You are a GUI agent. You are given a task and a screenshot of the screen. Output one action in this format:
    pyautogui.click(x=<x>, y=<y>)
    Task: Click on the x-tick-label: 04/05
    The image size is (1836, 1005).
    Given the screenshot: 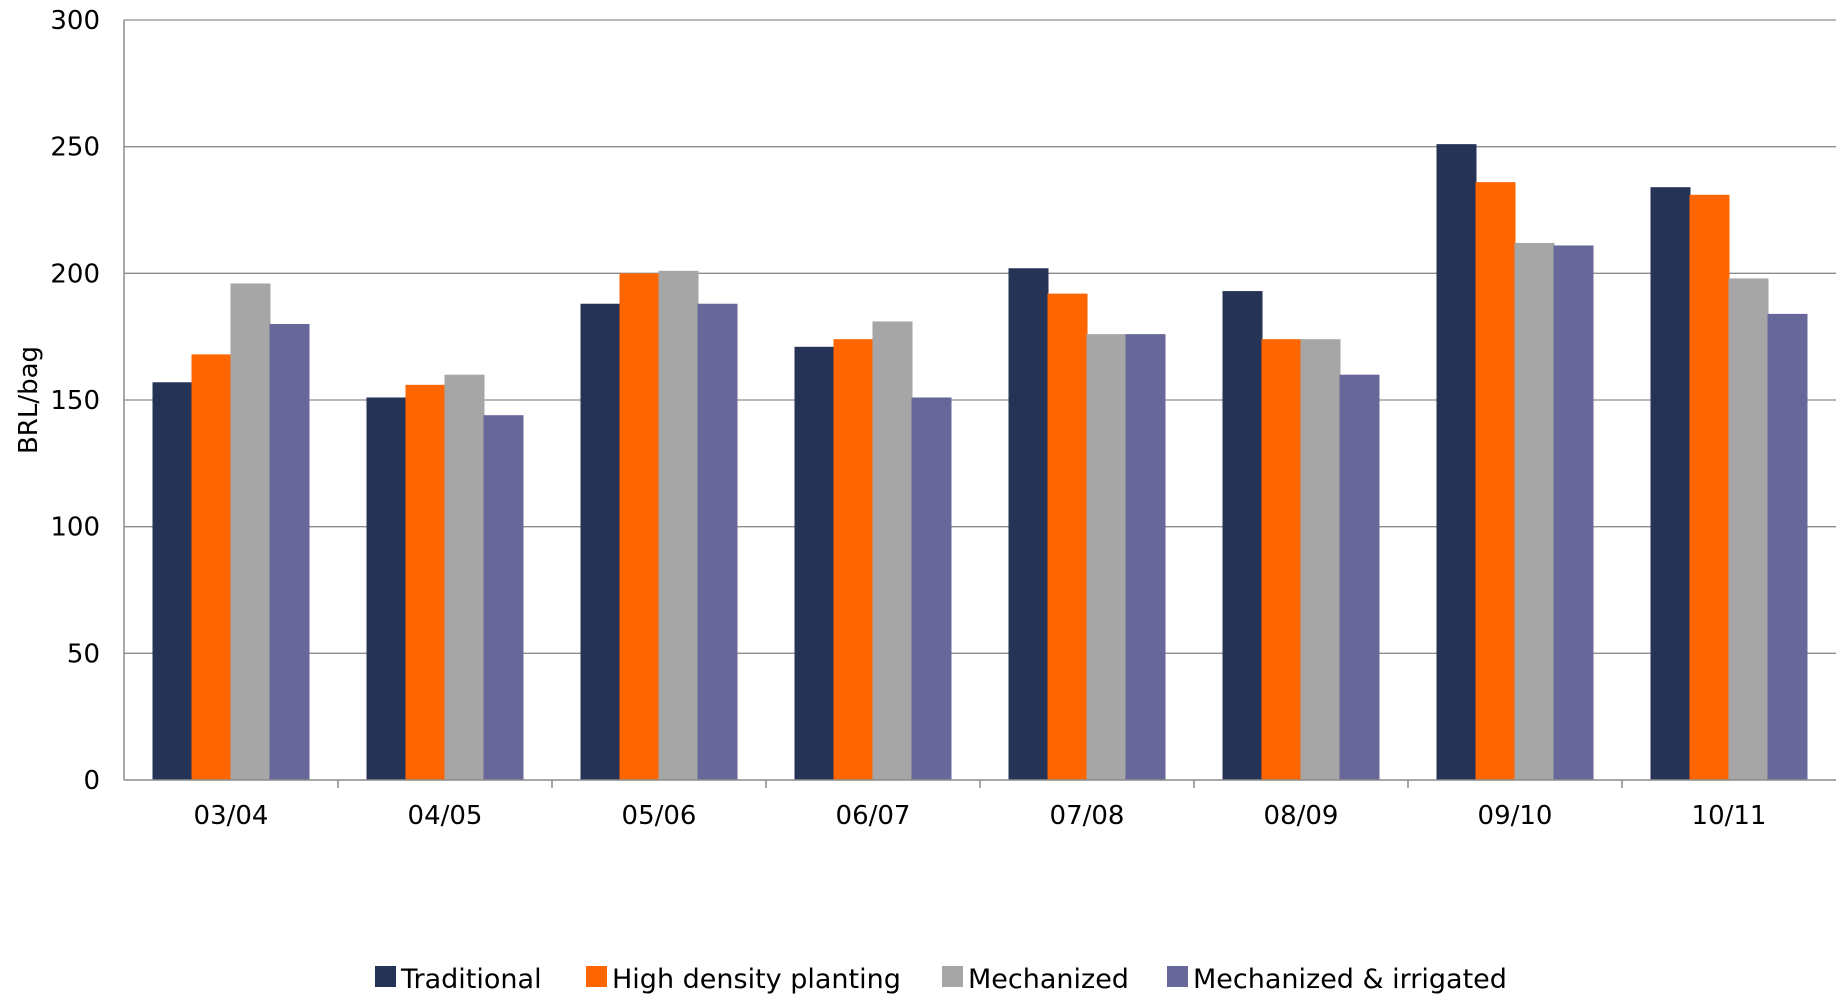 What is the action you would take?
    pyautogui.click(x=445, y=816)
    